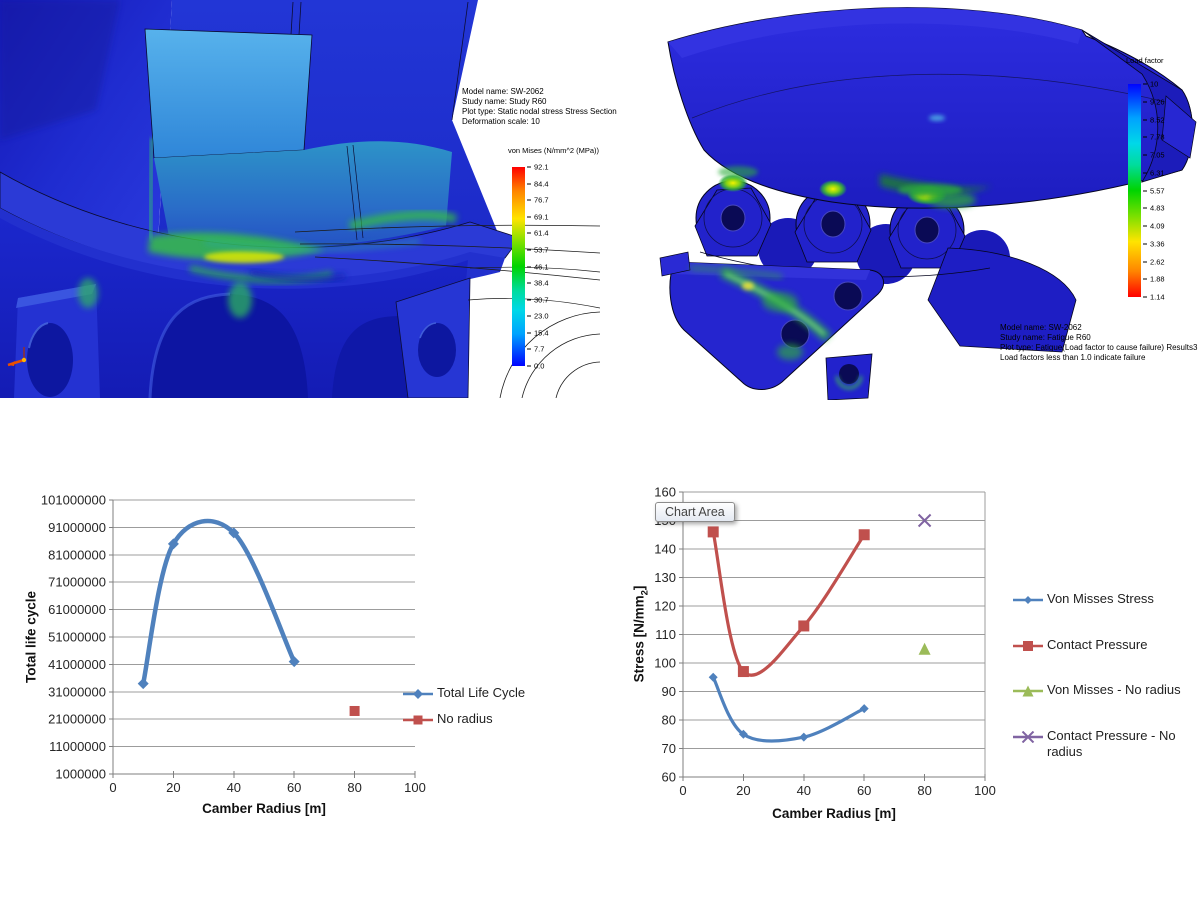 The height and width of the screenshot is (900, 1200). Describe the element at coordinates (518, 266) in the screenshot. I see `von-mises-color-bar` at that location.